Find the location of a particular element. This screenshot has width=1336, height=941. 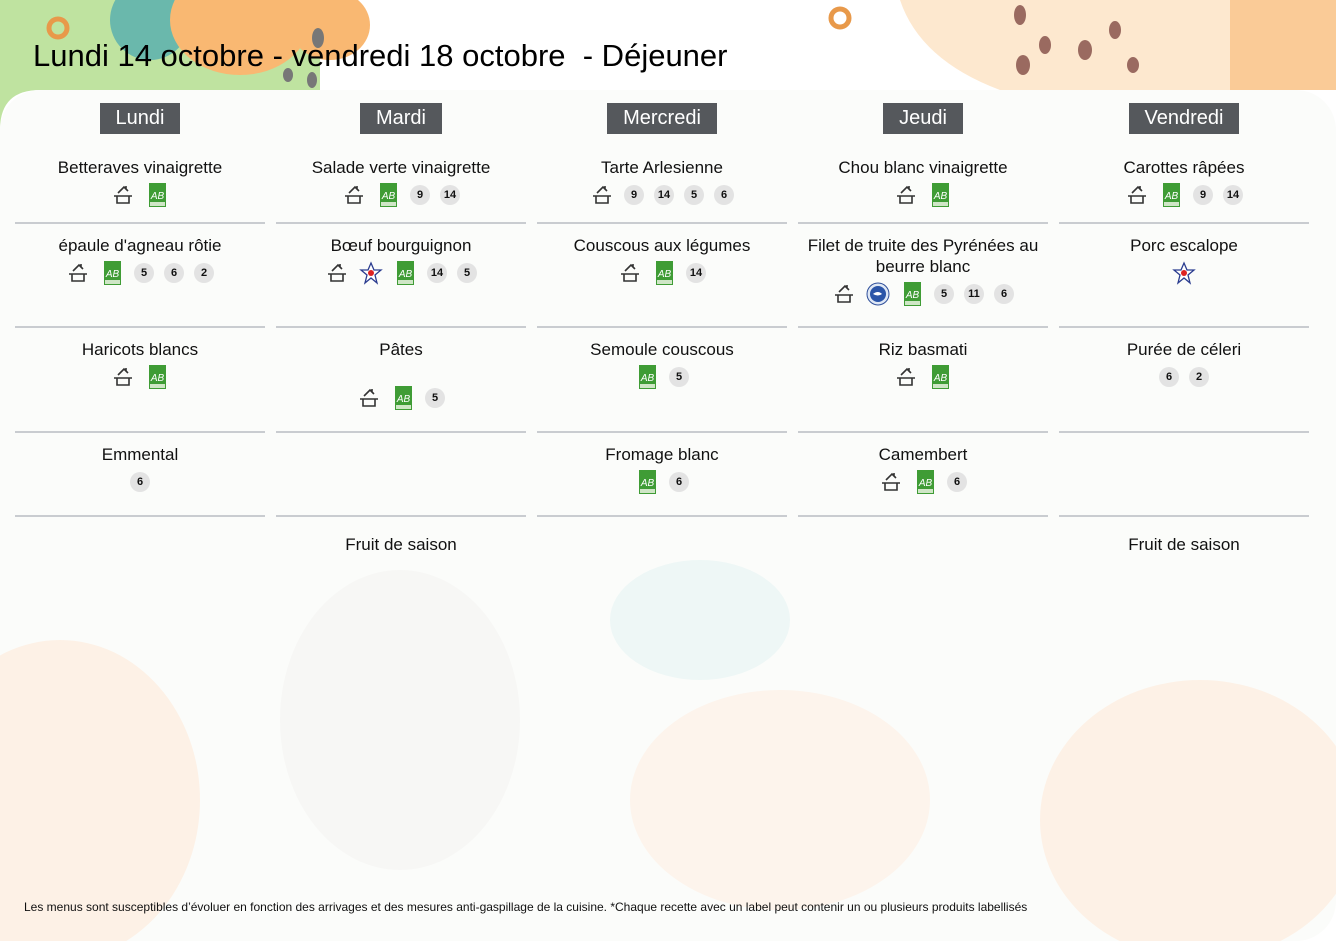

menu-item: Emmental 6 is located at coordinates (140, 475).